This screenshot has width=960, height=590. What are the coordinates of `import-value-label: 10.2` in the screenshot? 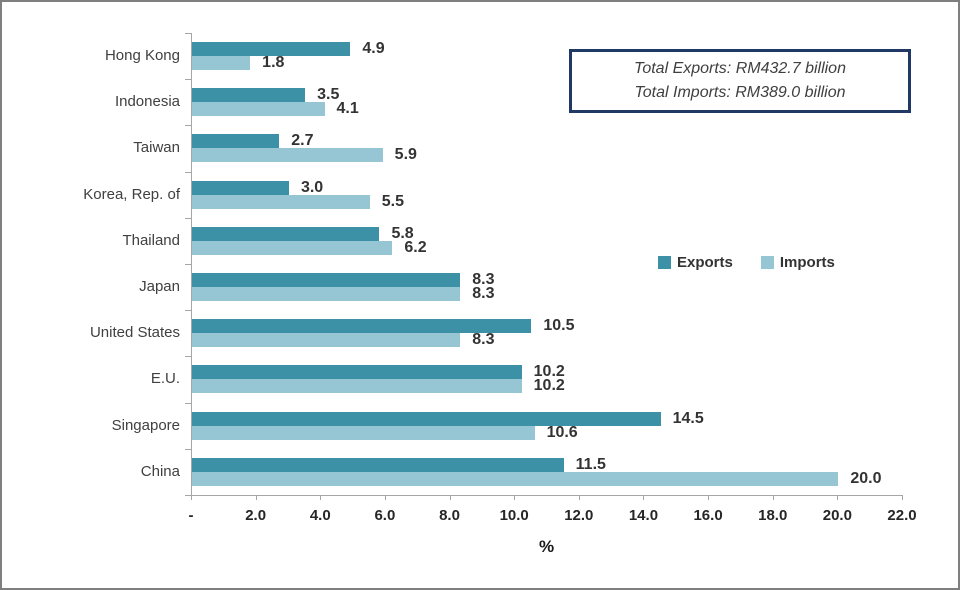 It's located at (549, 386).